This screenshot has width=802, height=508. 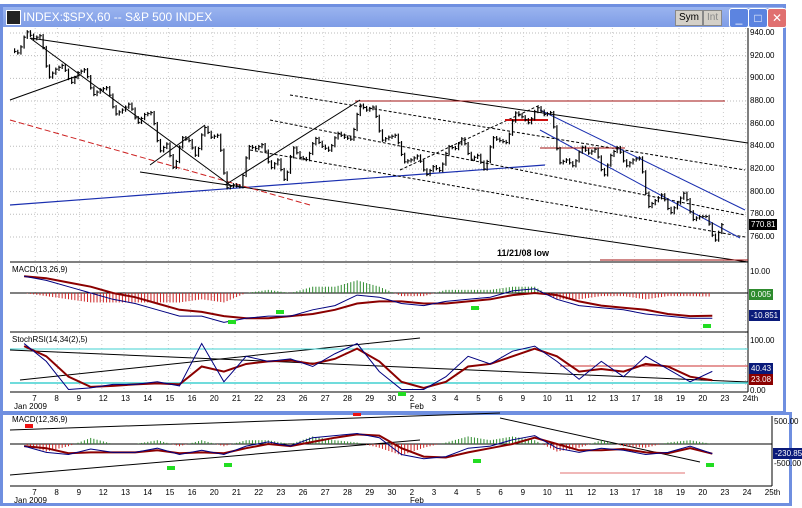 I want to click on close-button: ✕, so click(x=777, y=18).